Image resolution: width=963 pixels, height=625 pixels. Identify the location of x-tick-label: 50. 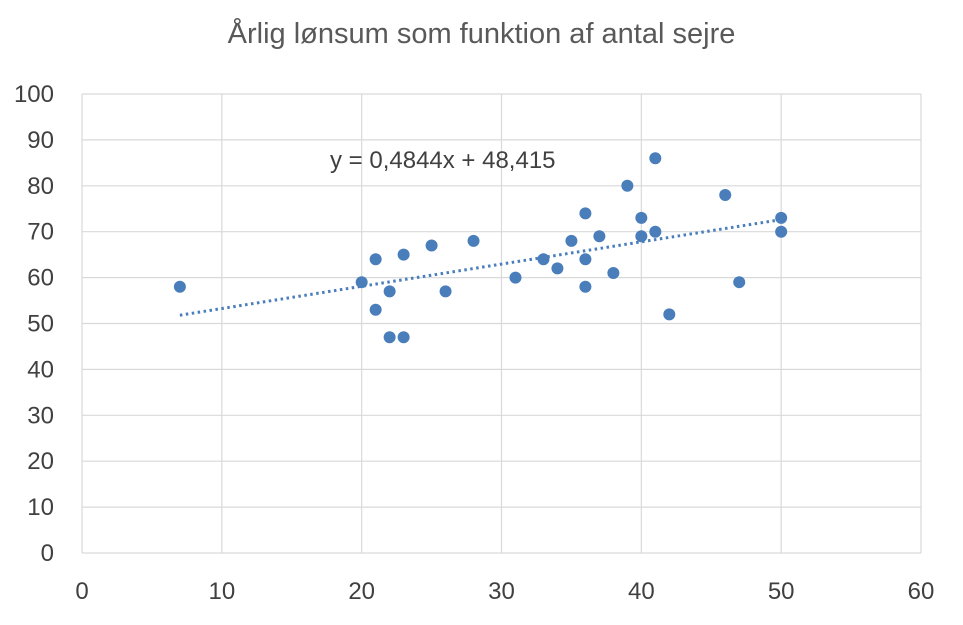
(781, 591).